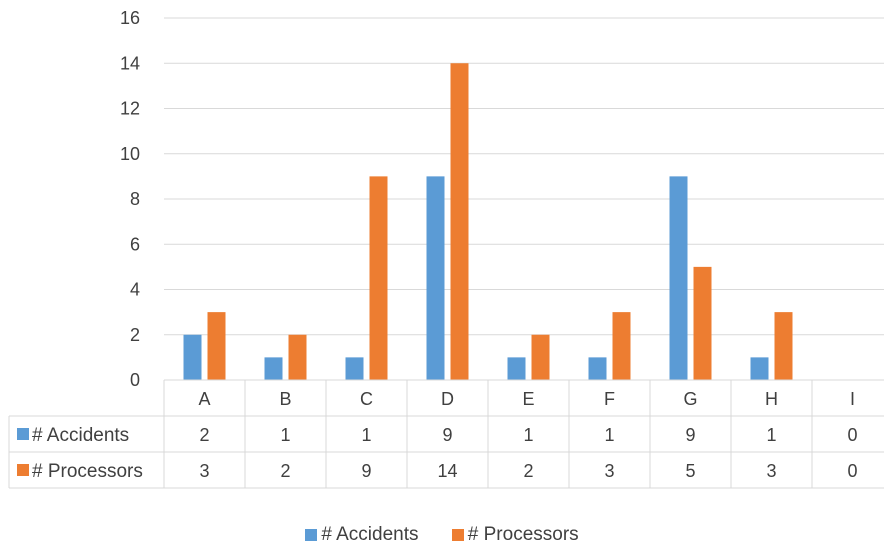 This screenshot has width=884, height=548. What do you see at coordinates (370, 534) in the screenshot?
I see `legend-label-accidents: # Accidents` at bounding box center [370, 534].